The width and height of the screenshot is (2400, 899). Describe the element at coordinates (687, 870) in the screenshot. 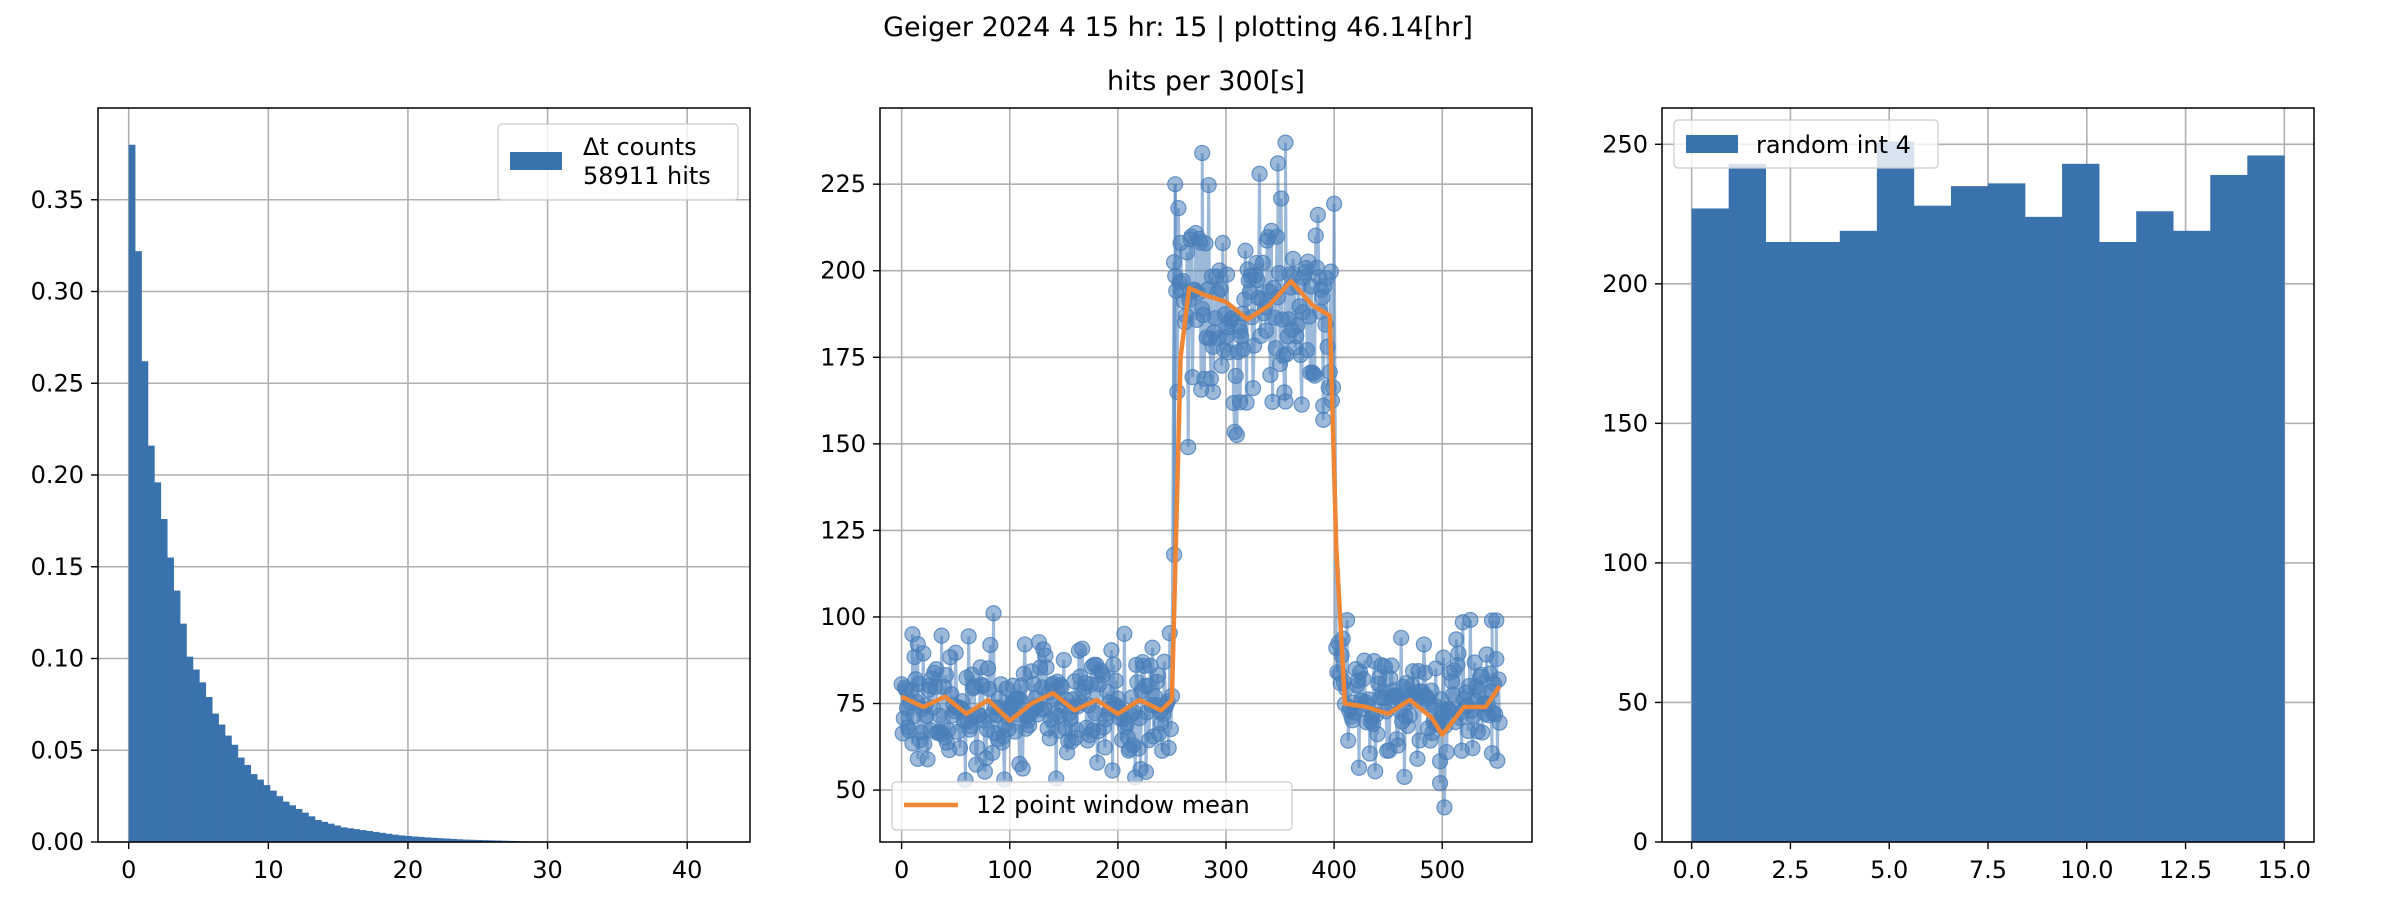

I see `x-tick-label: 40` at that location.